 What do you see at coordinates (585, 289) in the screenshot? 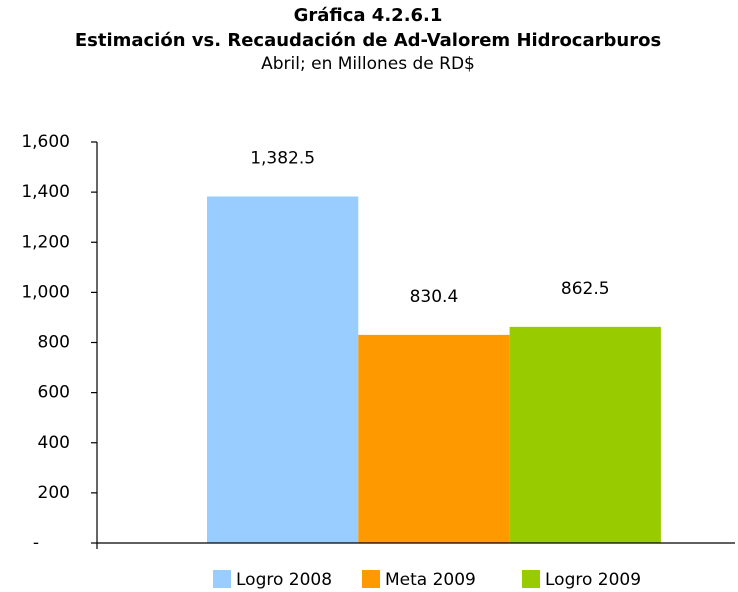
I see `data-label: 862.5` at bounding box center [585, 289].